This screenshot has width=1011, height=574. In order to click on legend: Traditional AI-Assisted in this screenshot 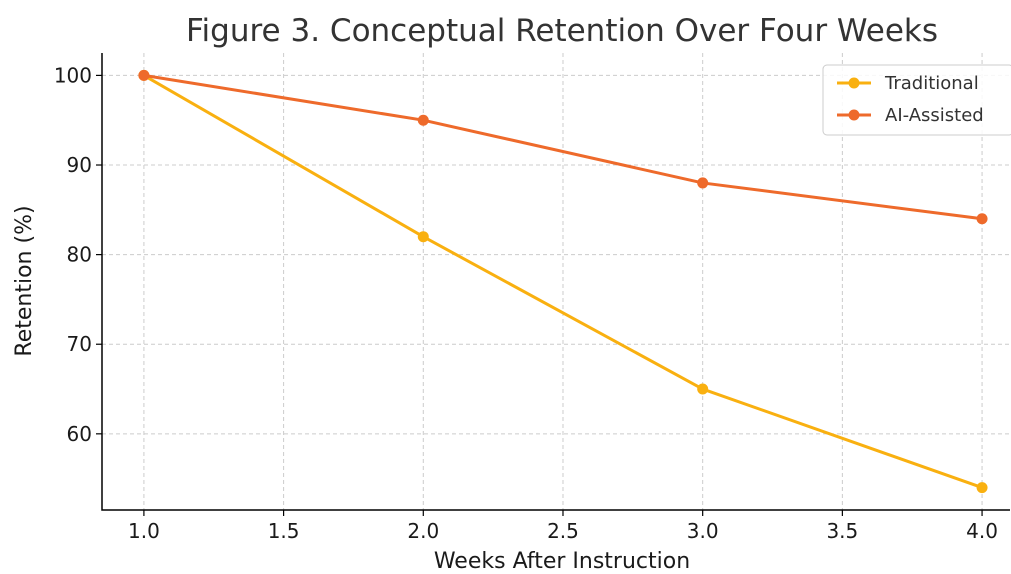, I will do `click(916, 100)`.